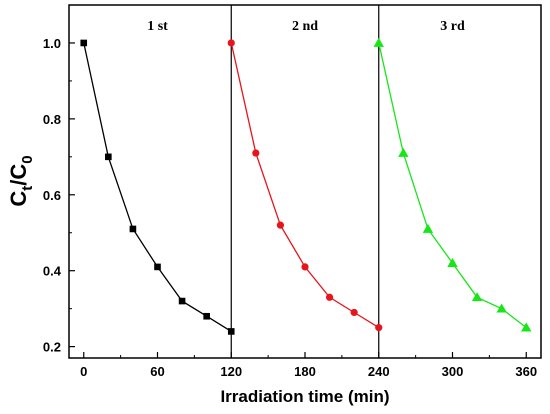 This screenshot has width=550, height=414. What do you see at coordinates (27, 188) in the screenshot?
I see `y-axis-title-sub1: t` at bounding box center [27, 188].